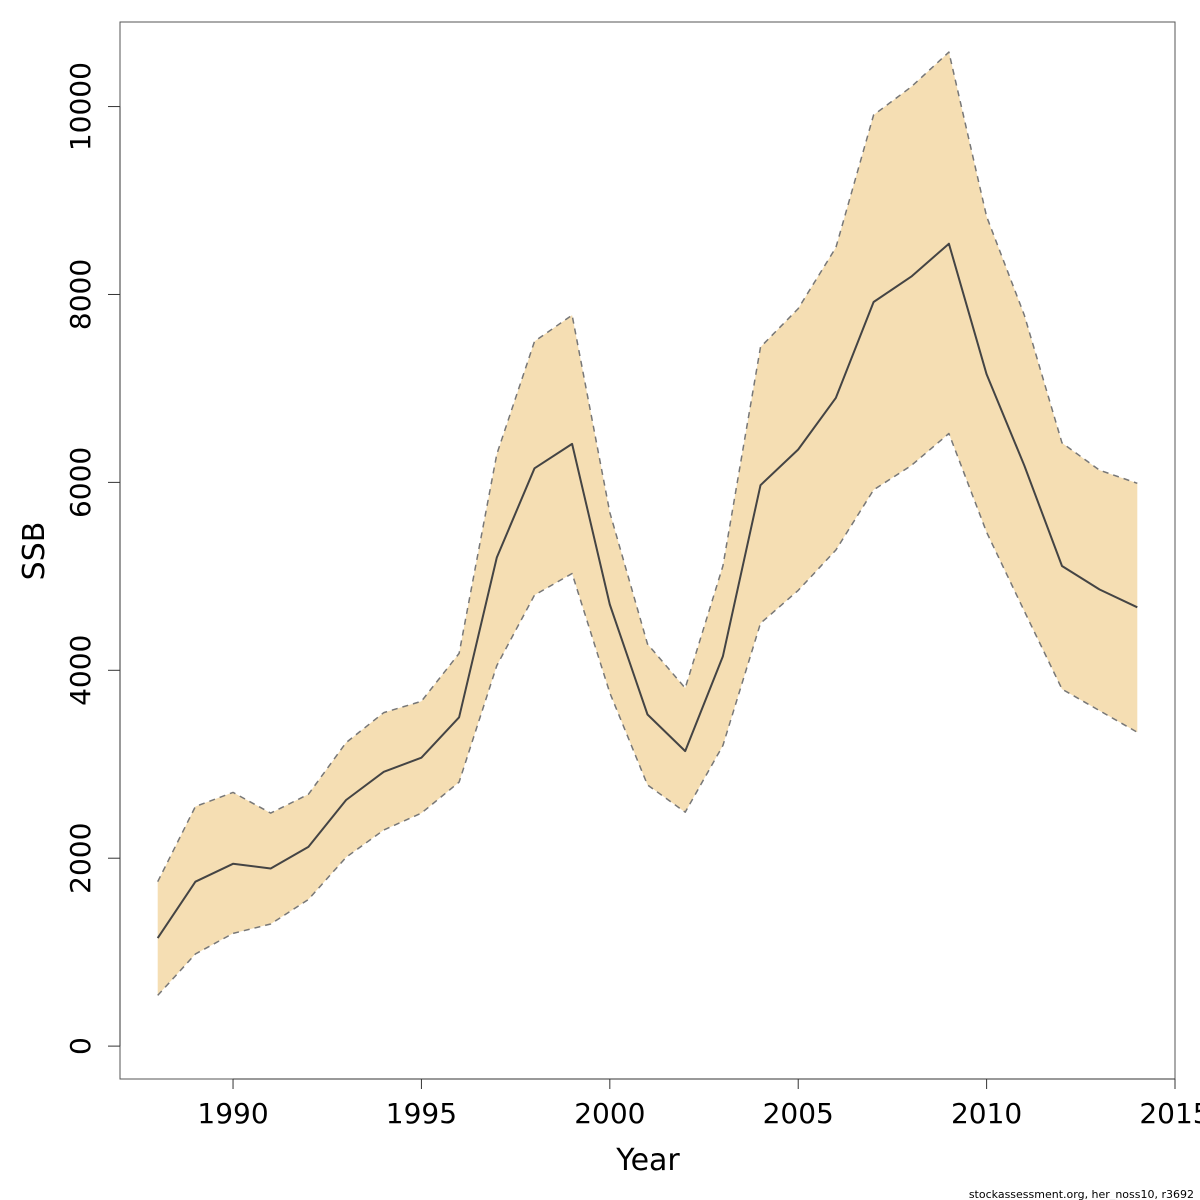 Image resolution: width=1200 pixels, height=1200 pixels. I want to click on x-axis-title: Year, so click(647, 1160).